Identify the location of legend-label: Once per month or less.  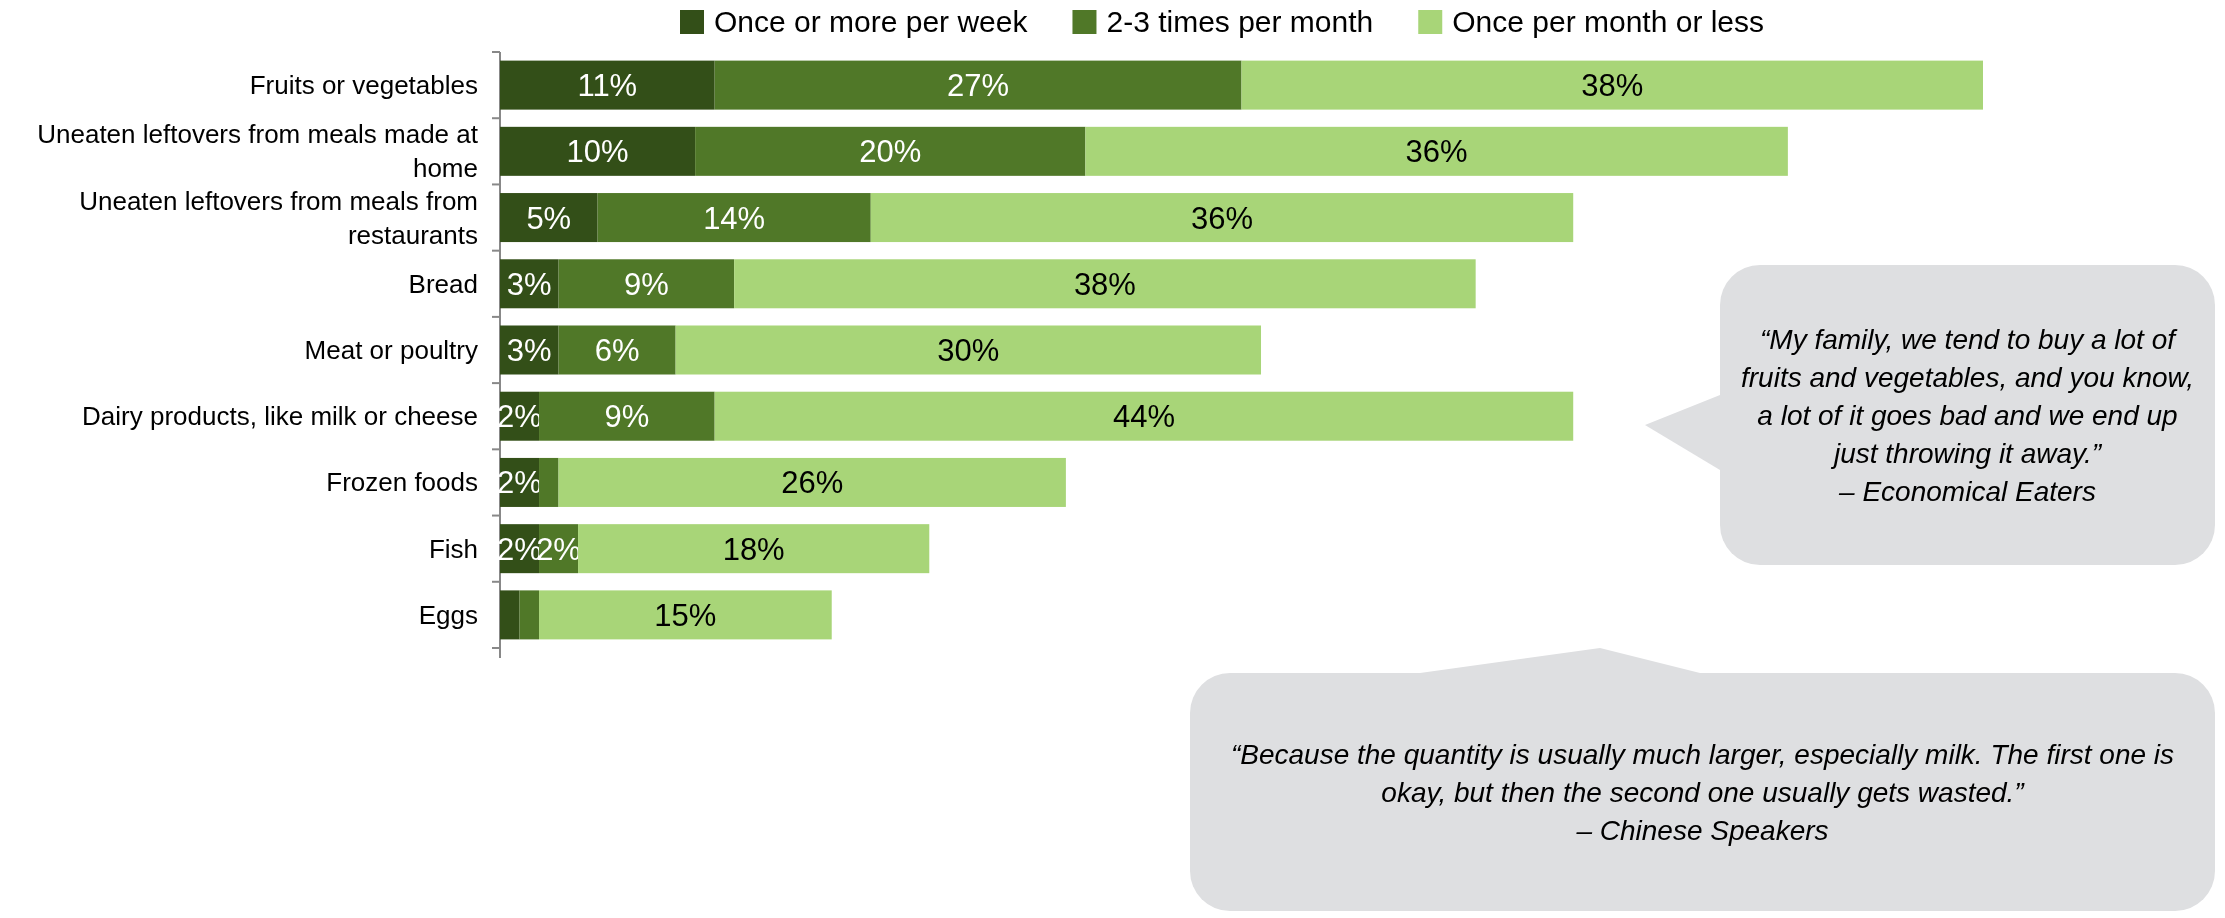
(1608, 21).